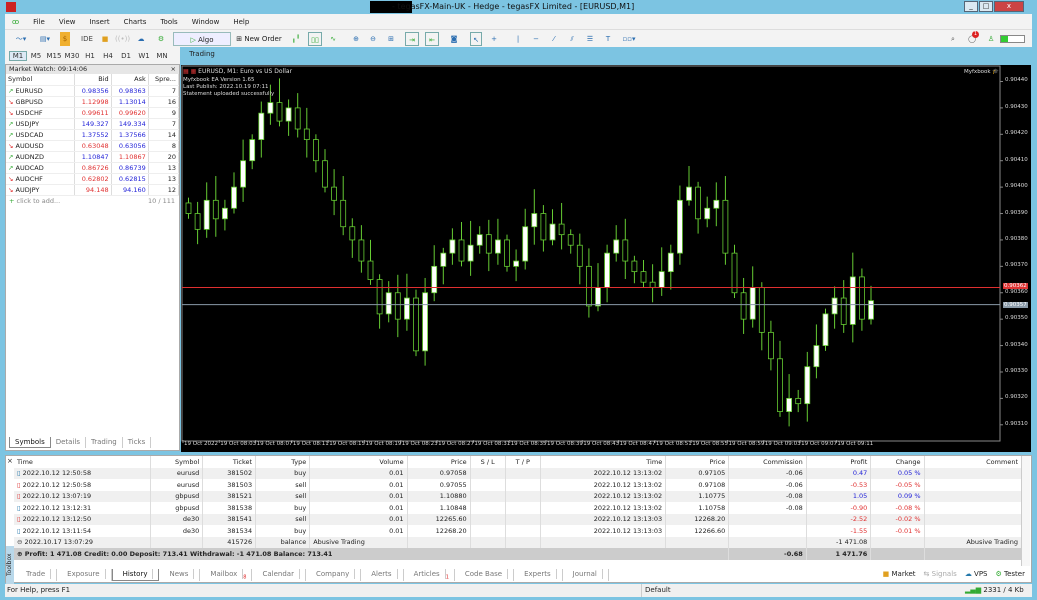 Image resolution: width=1037 pixels, height=600 pixels. Describe the element at coordinates (536, 39) in the screenshot. I see `horizontal-line-icon: −` at that location.